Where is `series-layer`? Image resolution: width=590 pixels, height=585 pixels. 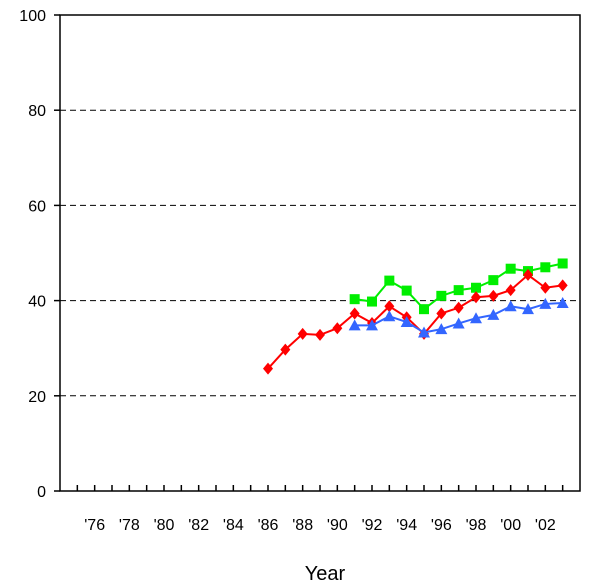 series-layer is located at coordinates (416, 316).